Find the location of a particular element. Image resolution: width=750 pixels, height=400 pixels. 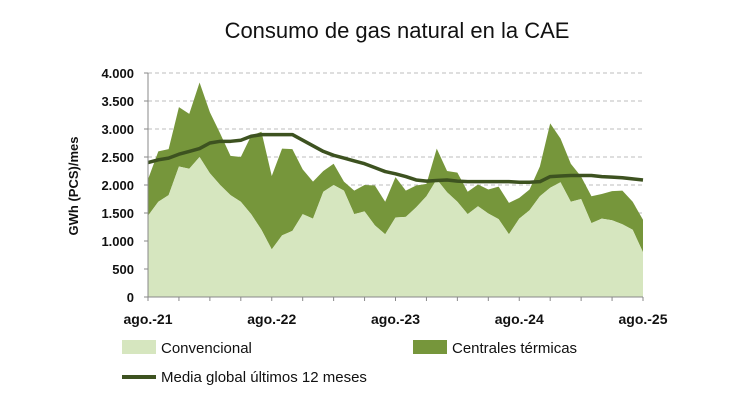

x-tick-label: ago.-22 is located at coordinates (271, 319).